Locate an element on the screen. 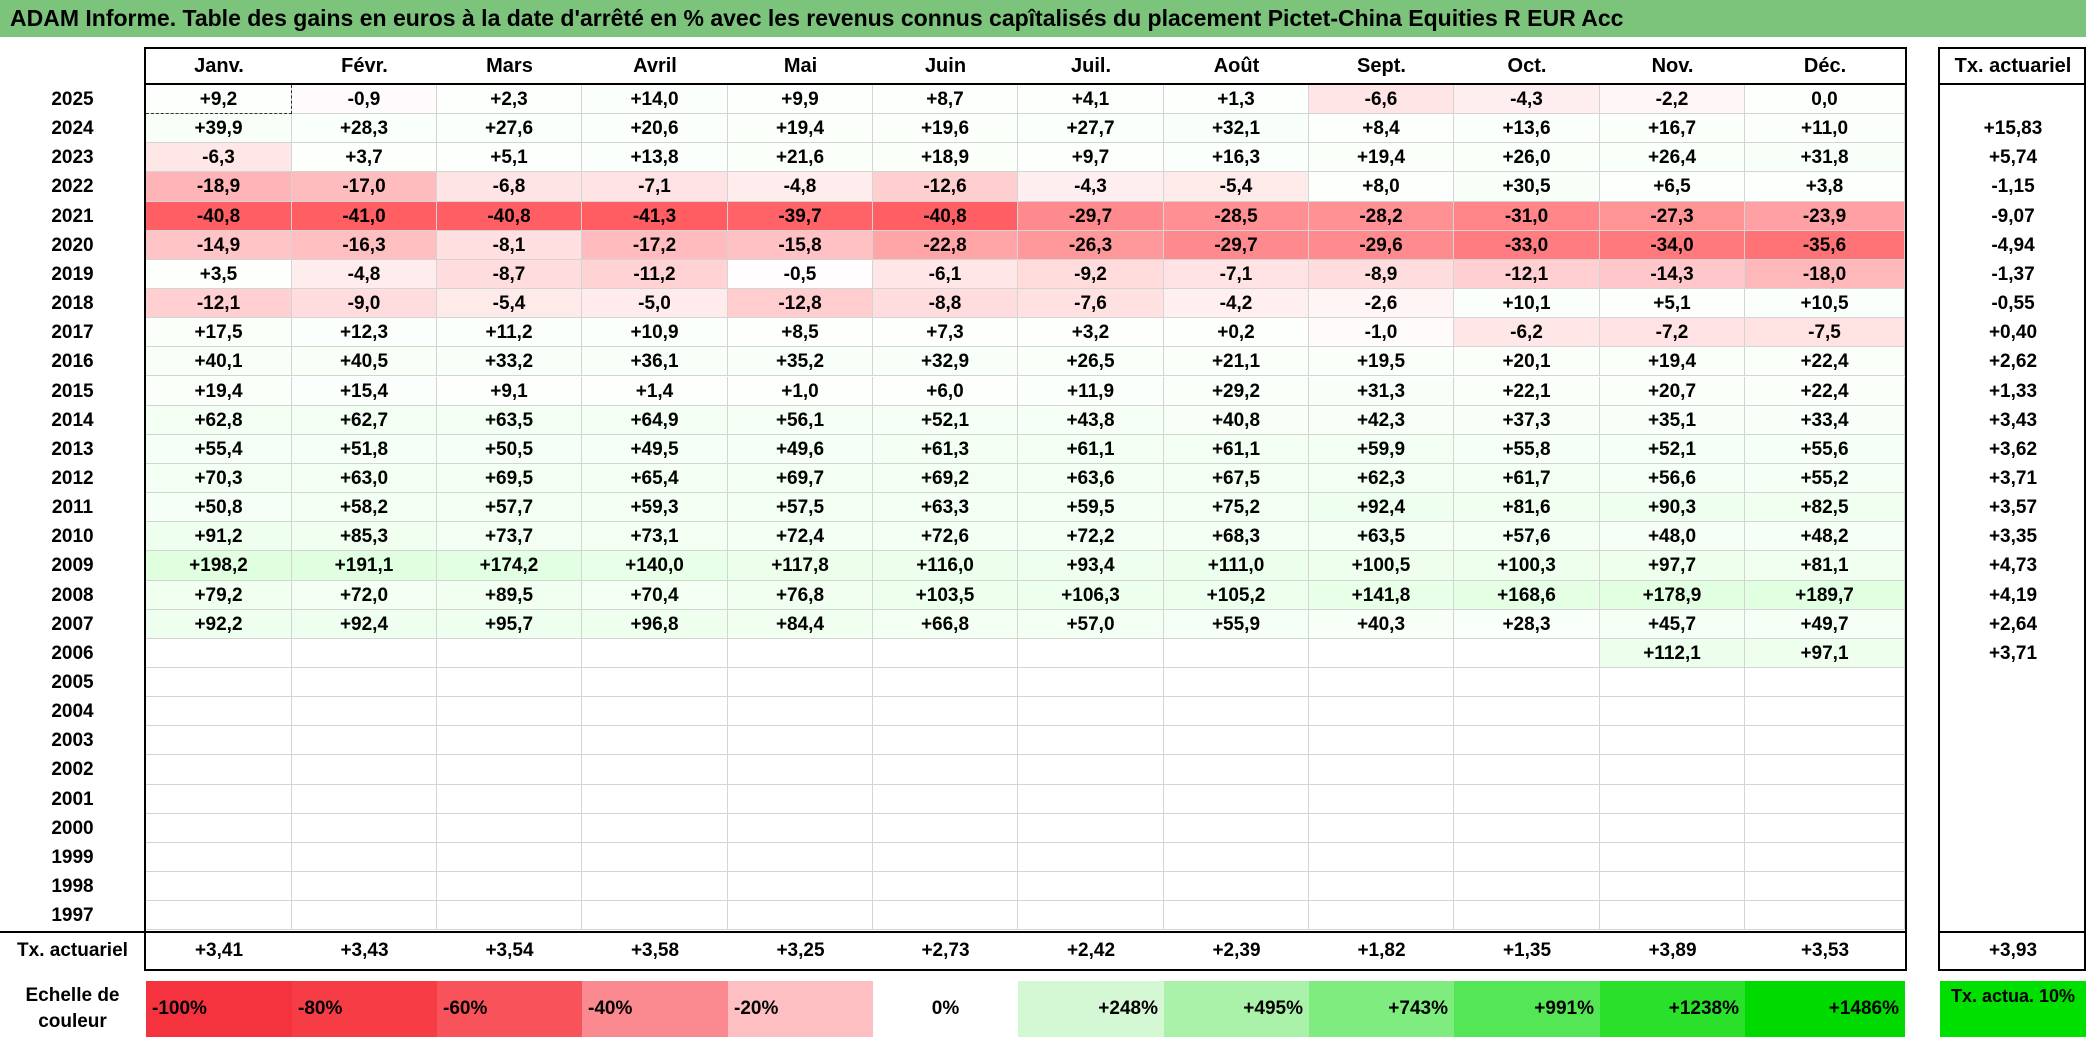 This screenshot has height=1037, width=2086. color-scale-right-label: Tx. actua. 10% is located at coordinates (2013, 1009).